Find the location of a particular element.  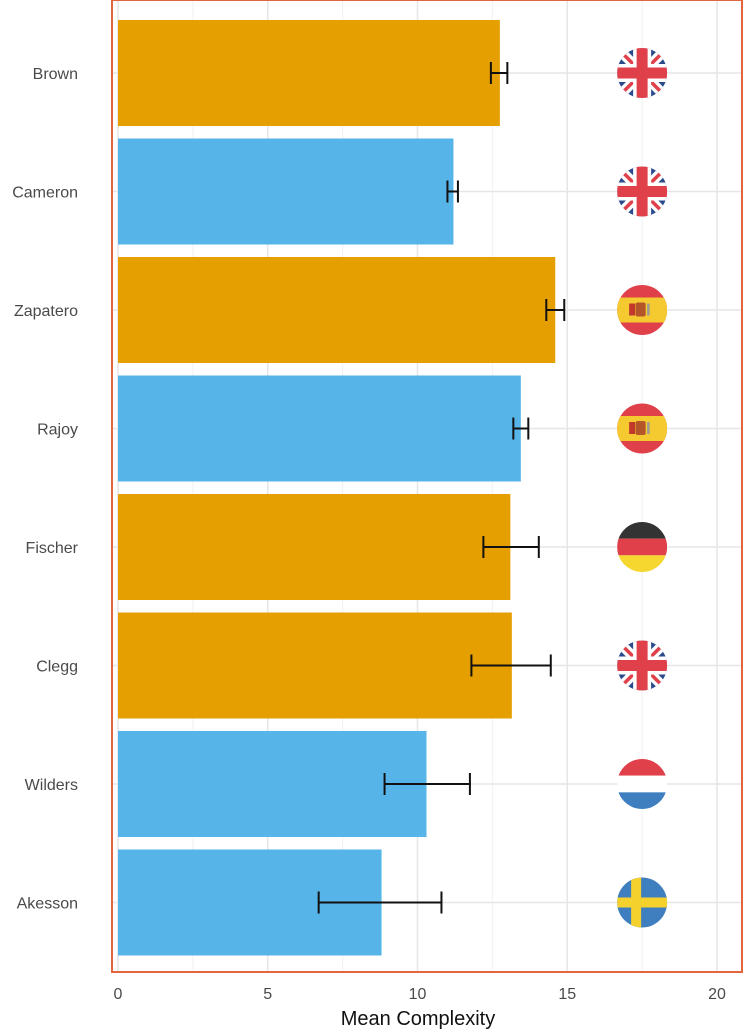

category-label: Cameron is located at coordinates (45, 193).